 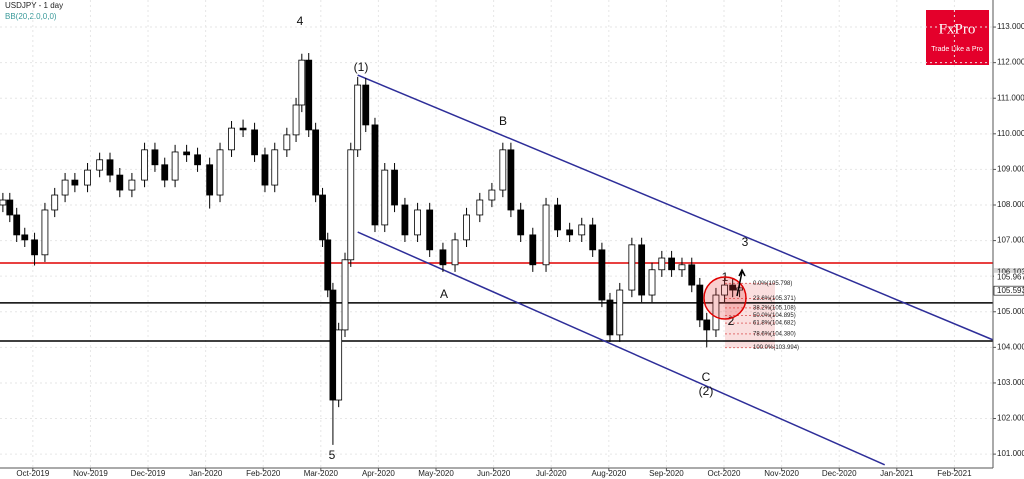 I want to click on fib-label: 0.0%(105.798), so click(x=772, y=284).